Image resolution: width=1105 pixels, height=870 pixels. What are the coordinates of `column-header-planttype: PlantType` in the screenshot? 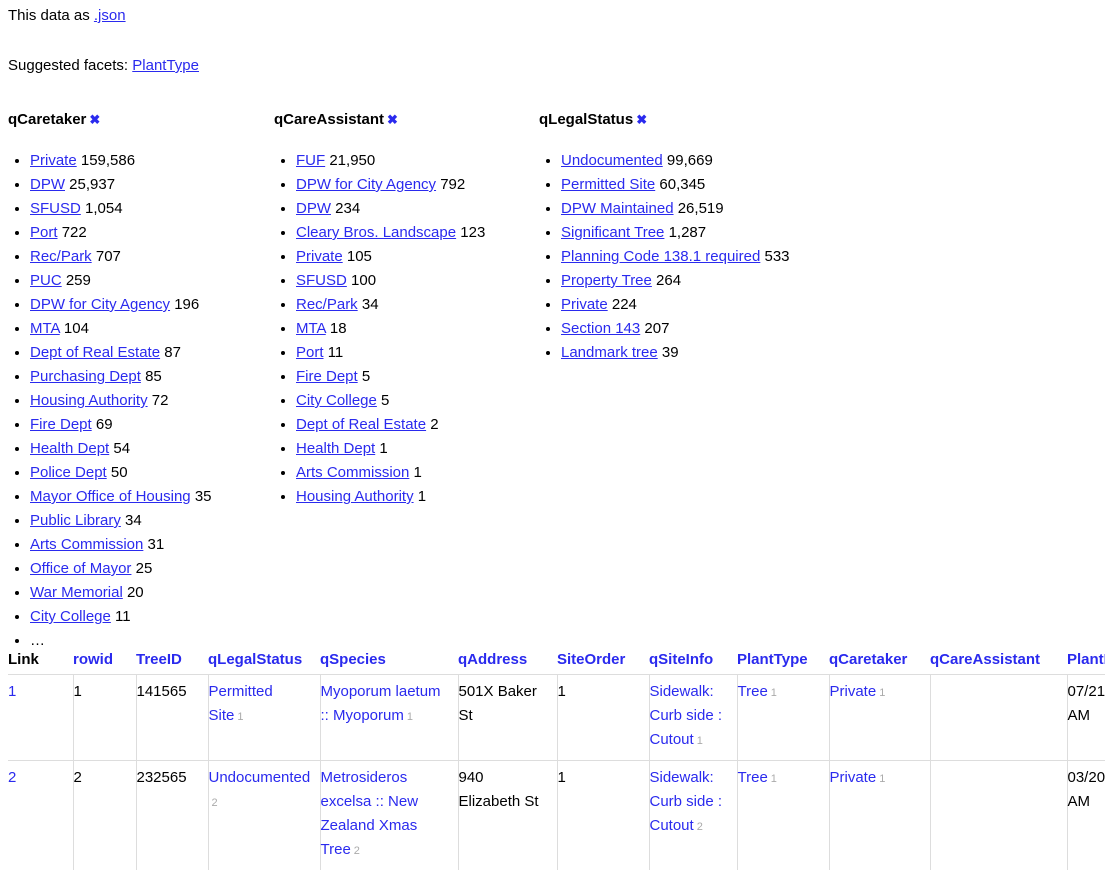 It's located at (783, 663).